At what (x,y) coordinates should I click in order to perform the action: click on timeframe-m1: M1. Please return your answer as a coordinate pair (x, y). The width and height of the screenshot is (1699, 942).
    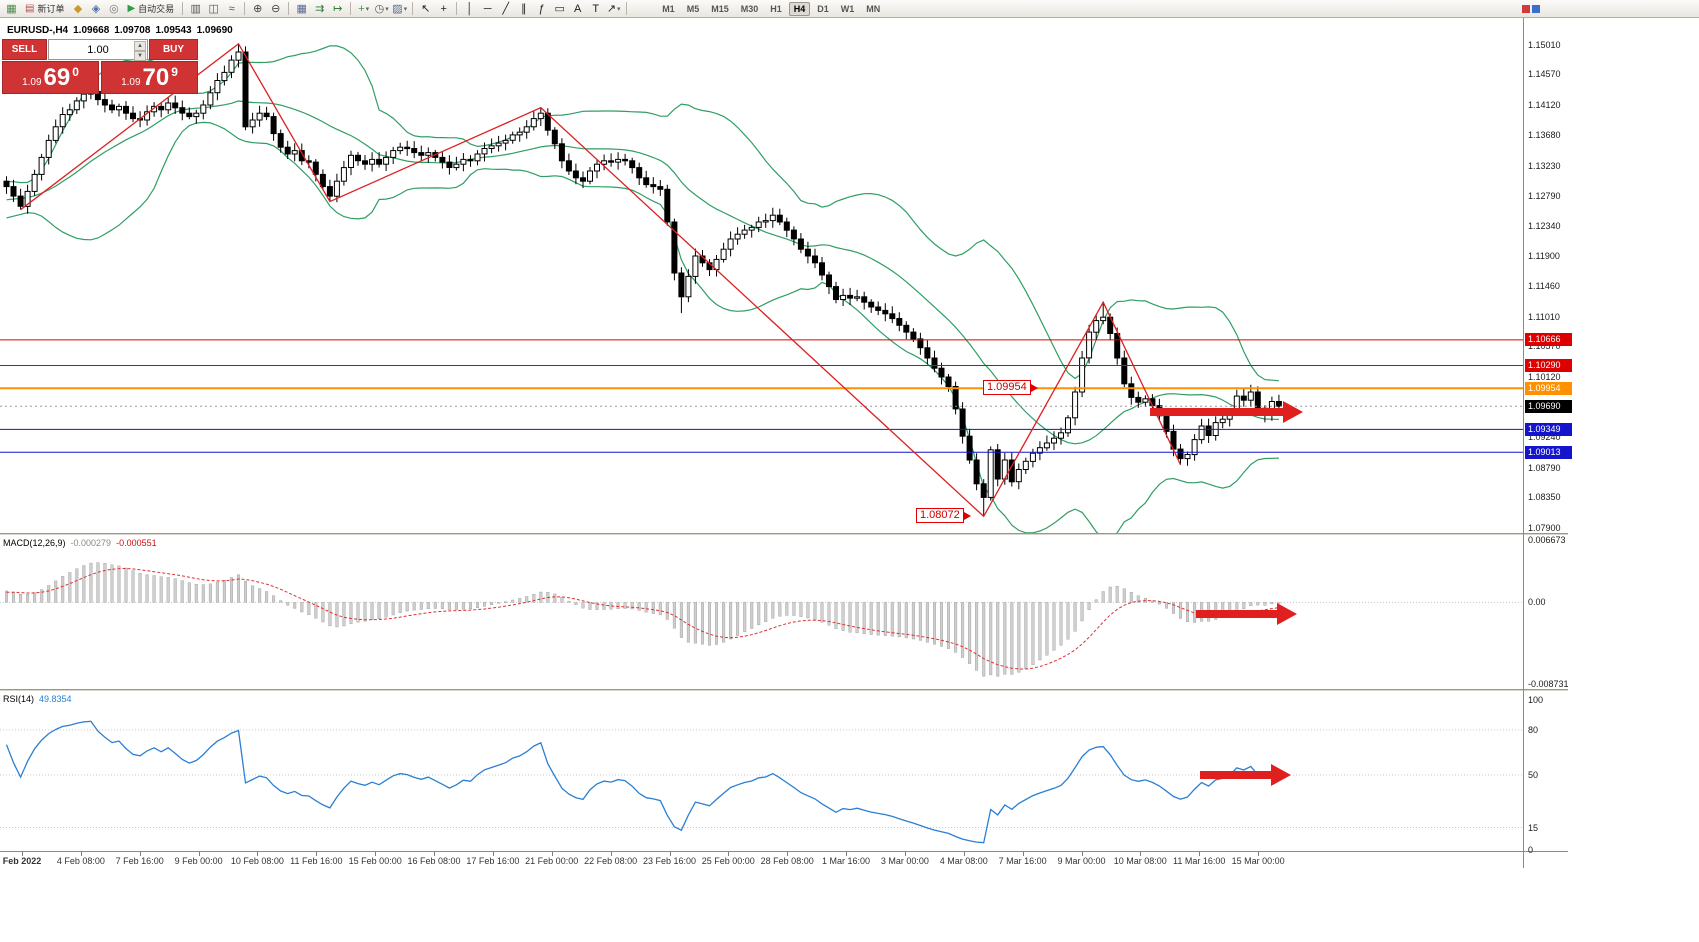
    Looking at the image, I should click on (668, 8).